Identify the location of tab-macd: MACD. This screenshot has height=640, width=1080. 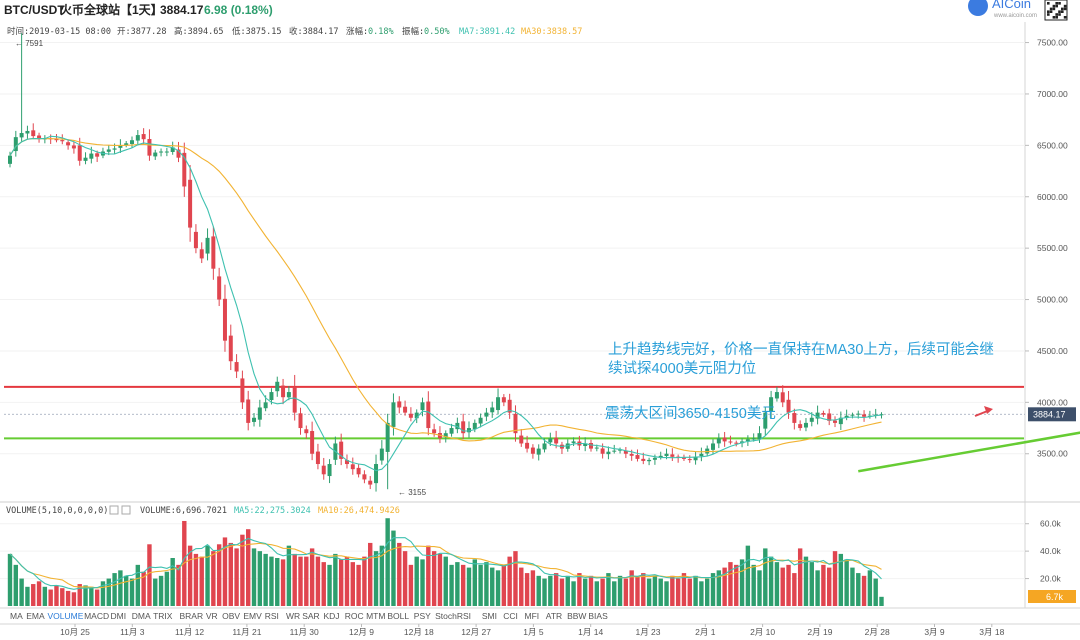
(96, 616).